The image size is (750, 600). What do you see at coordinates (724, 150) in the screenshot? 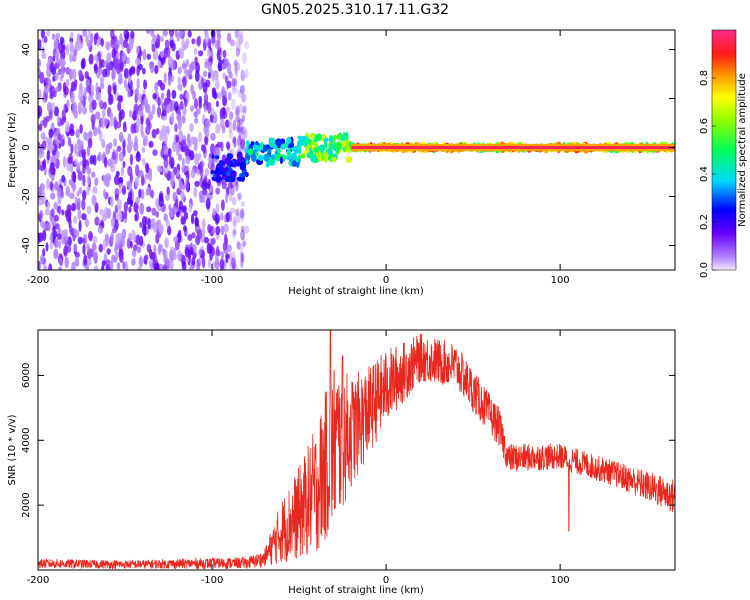
I see `colorbar-gradient` at bounding box center [724, 150].